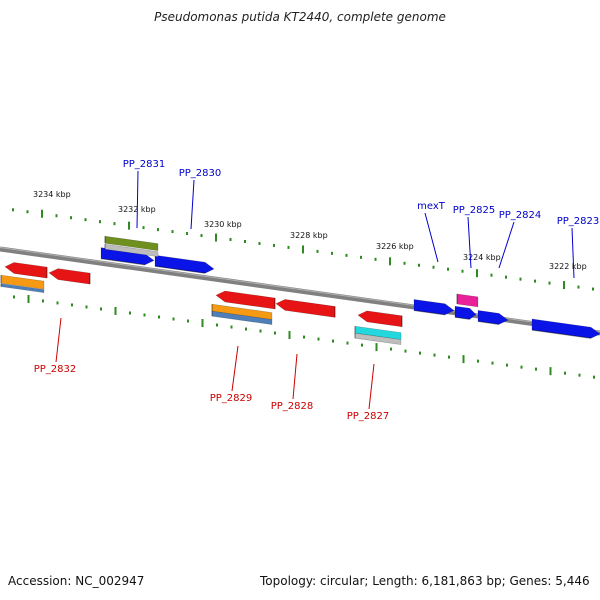  I want to click on gene-arrow-pp2830, so click(184, 264).